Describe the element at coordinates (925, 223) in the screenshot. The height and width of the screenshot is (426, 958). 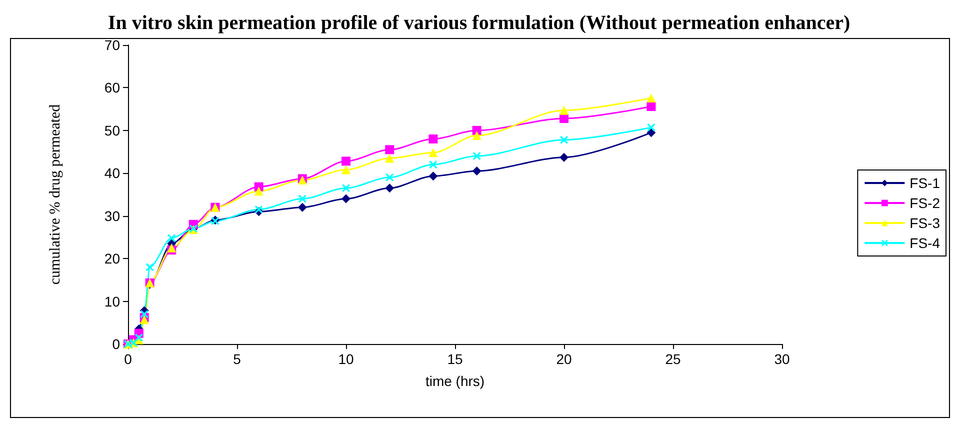
I see `legend-label: FS-3` at that location.